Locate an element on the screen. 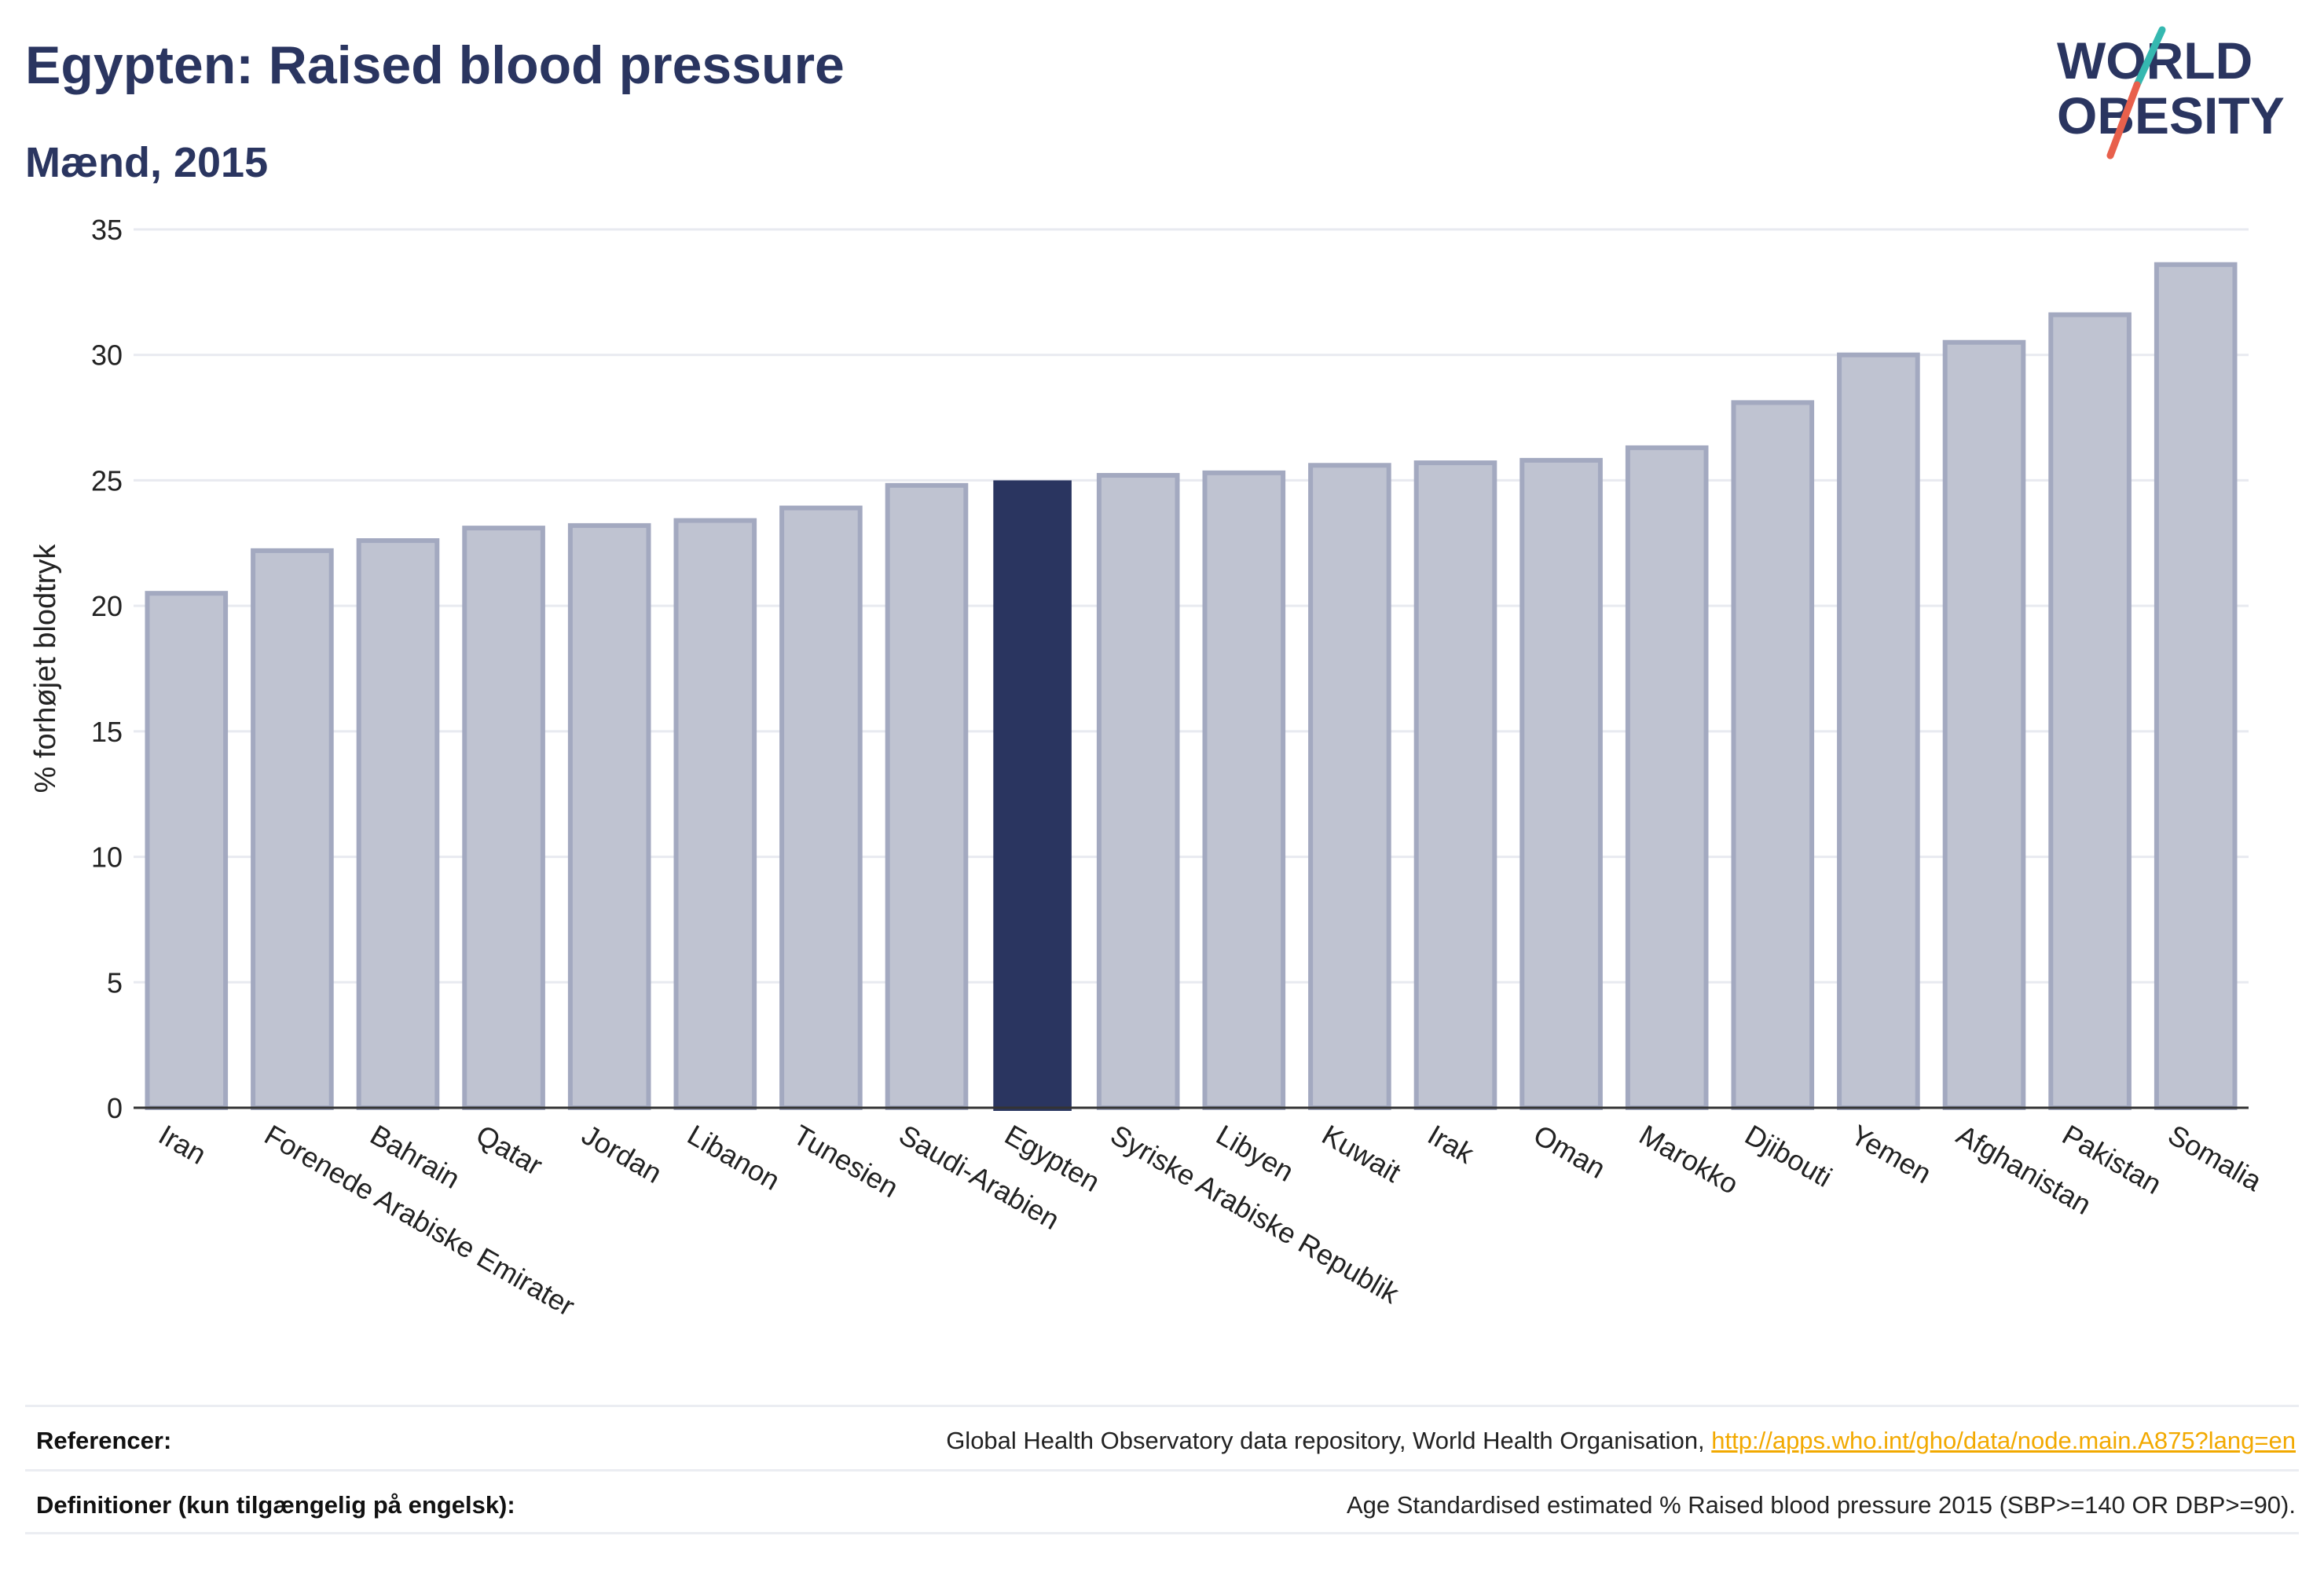 The width and height of the screenshot is (2324, 1576). bar-jordan is located at coordinates (609, 816).